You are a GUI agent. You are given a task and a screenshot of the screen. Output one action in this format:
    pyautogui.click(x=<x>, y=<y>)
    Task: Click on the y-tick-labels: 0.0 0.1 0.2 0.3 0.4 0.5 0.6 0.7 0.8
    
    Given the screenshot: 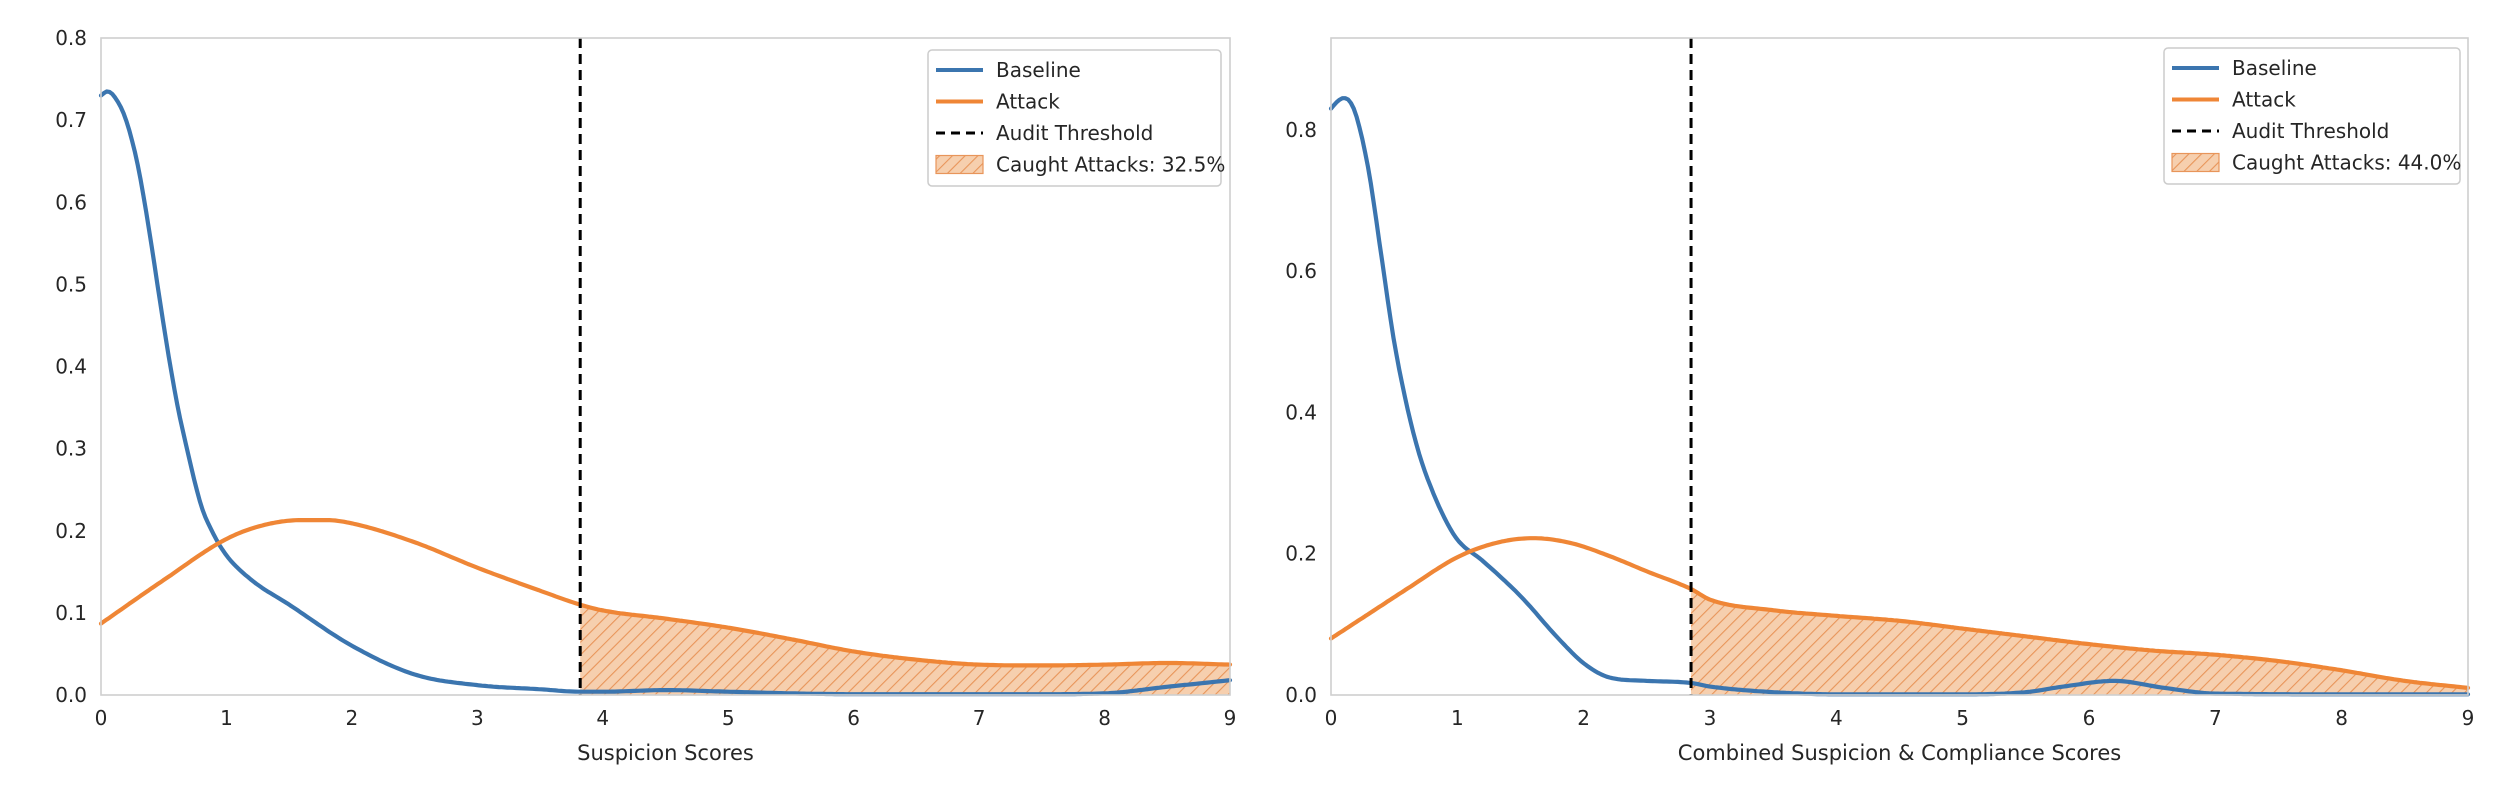 What is the action you would take?
    pyautogui.click(x=71, y=366)
    